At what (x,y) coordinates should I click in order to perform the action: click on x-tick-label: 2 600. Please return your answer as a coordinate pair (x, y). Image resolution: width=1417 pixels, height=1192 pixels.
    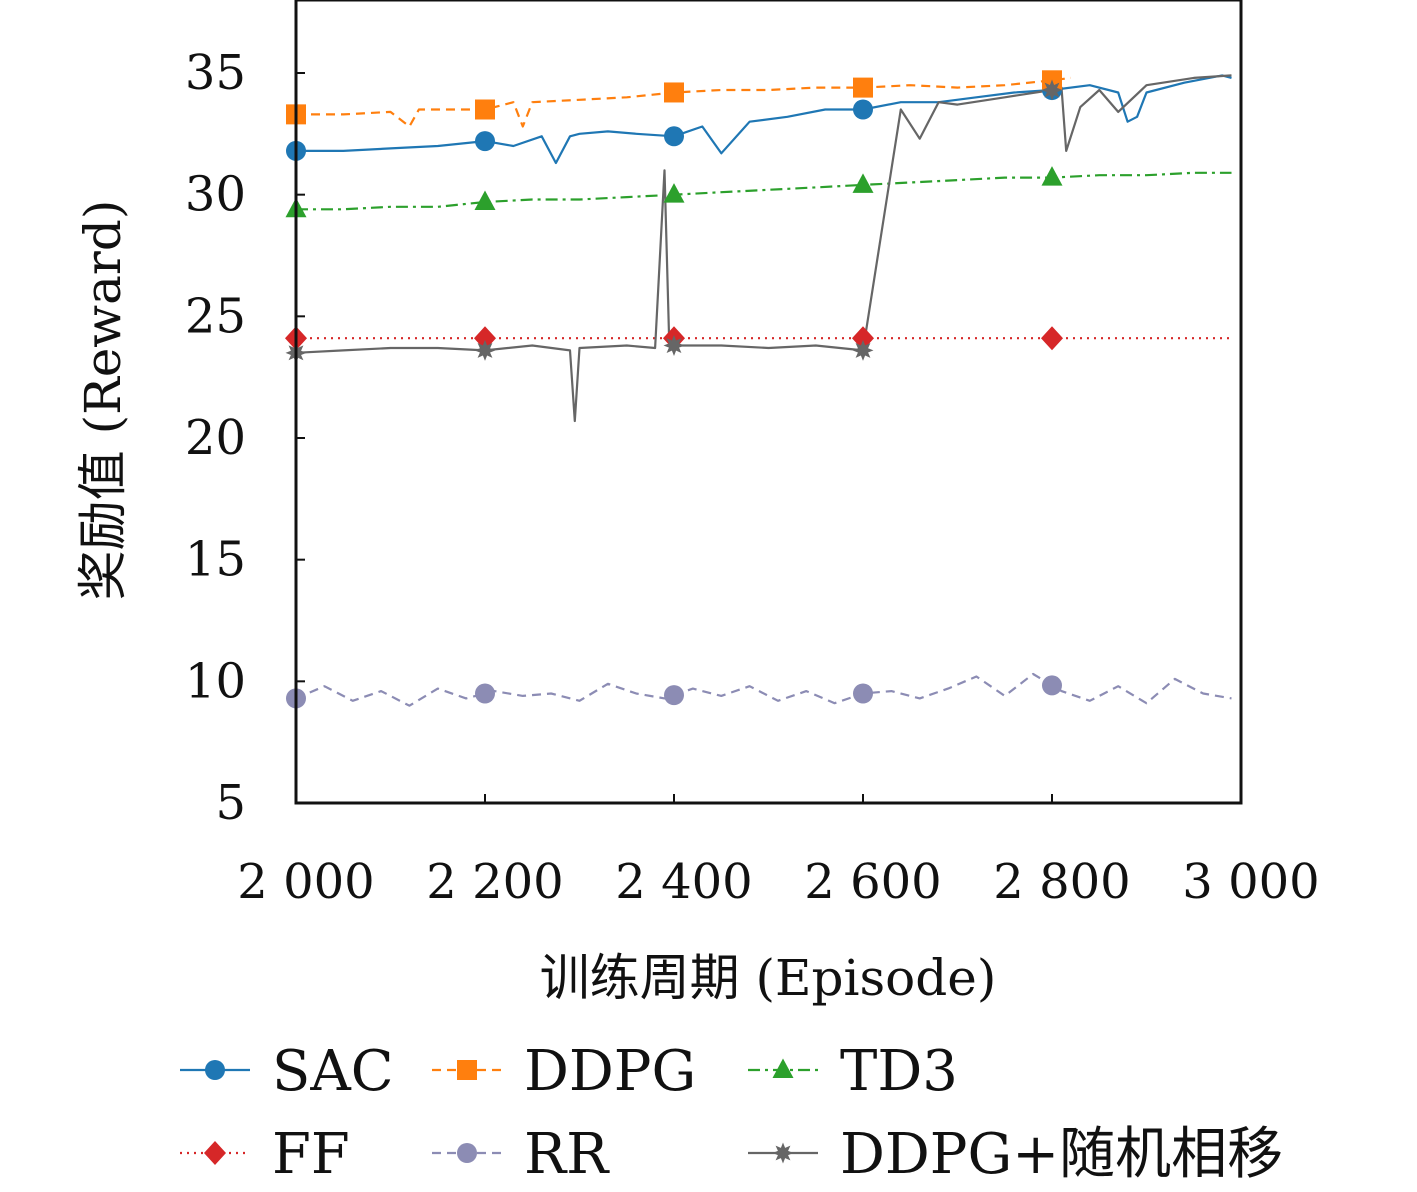
    Looking at the image, I should click on (872, 882).